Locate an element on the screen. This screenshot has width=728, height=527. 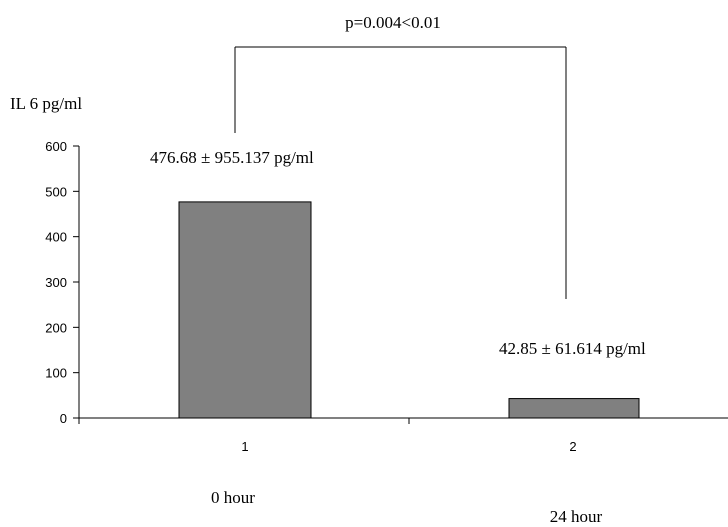
y-axis-label: IL 6 pg/ml is located at coordinates (46, 103).